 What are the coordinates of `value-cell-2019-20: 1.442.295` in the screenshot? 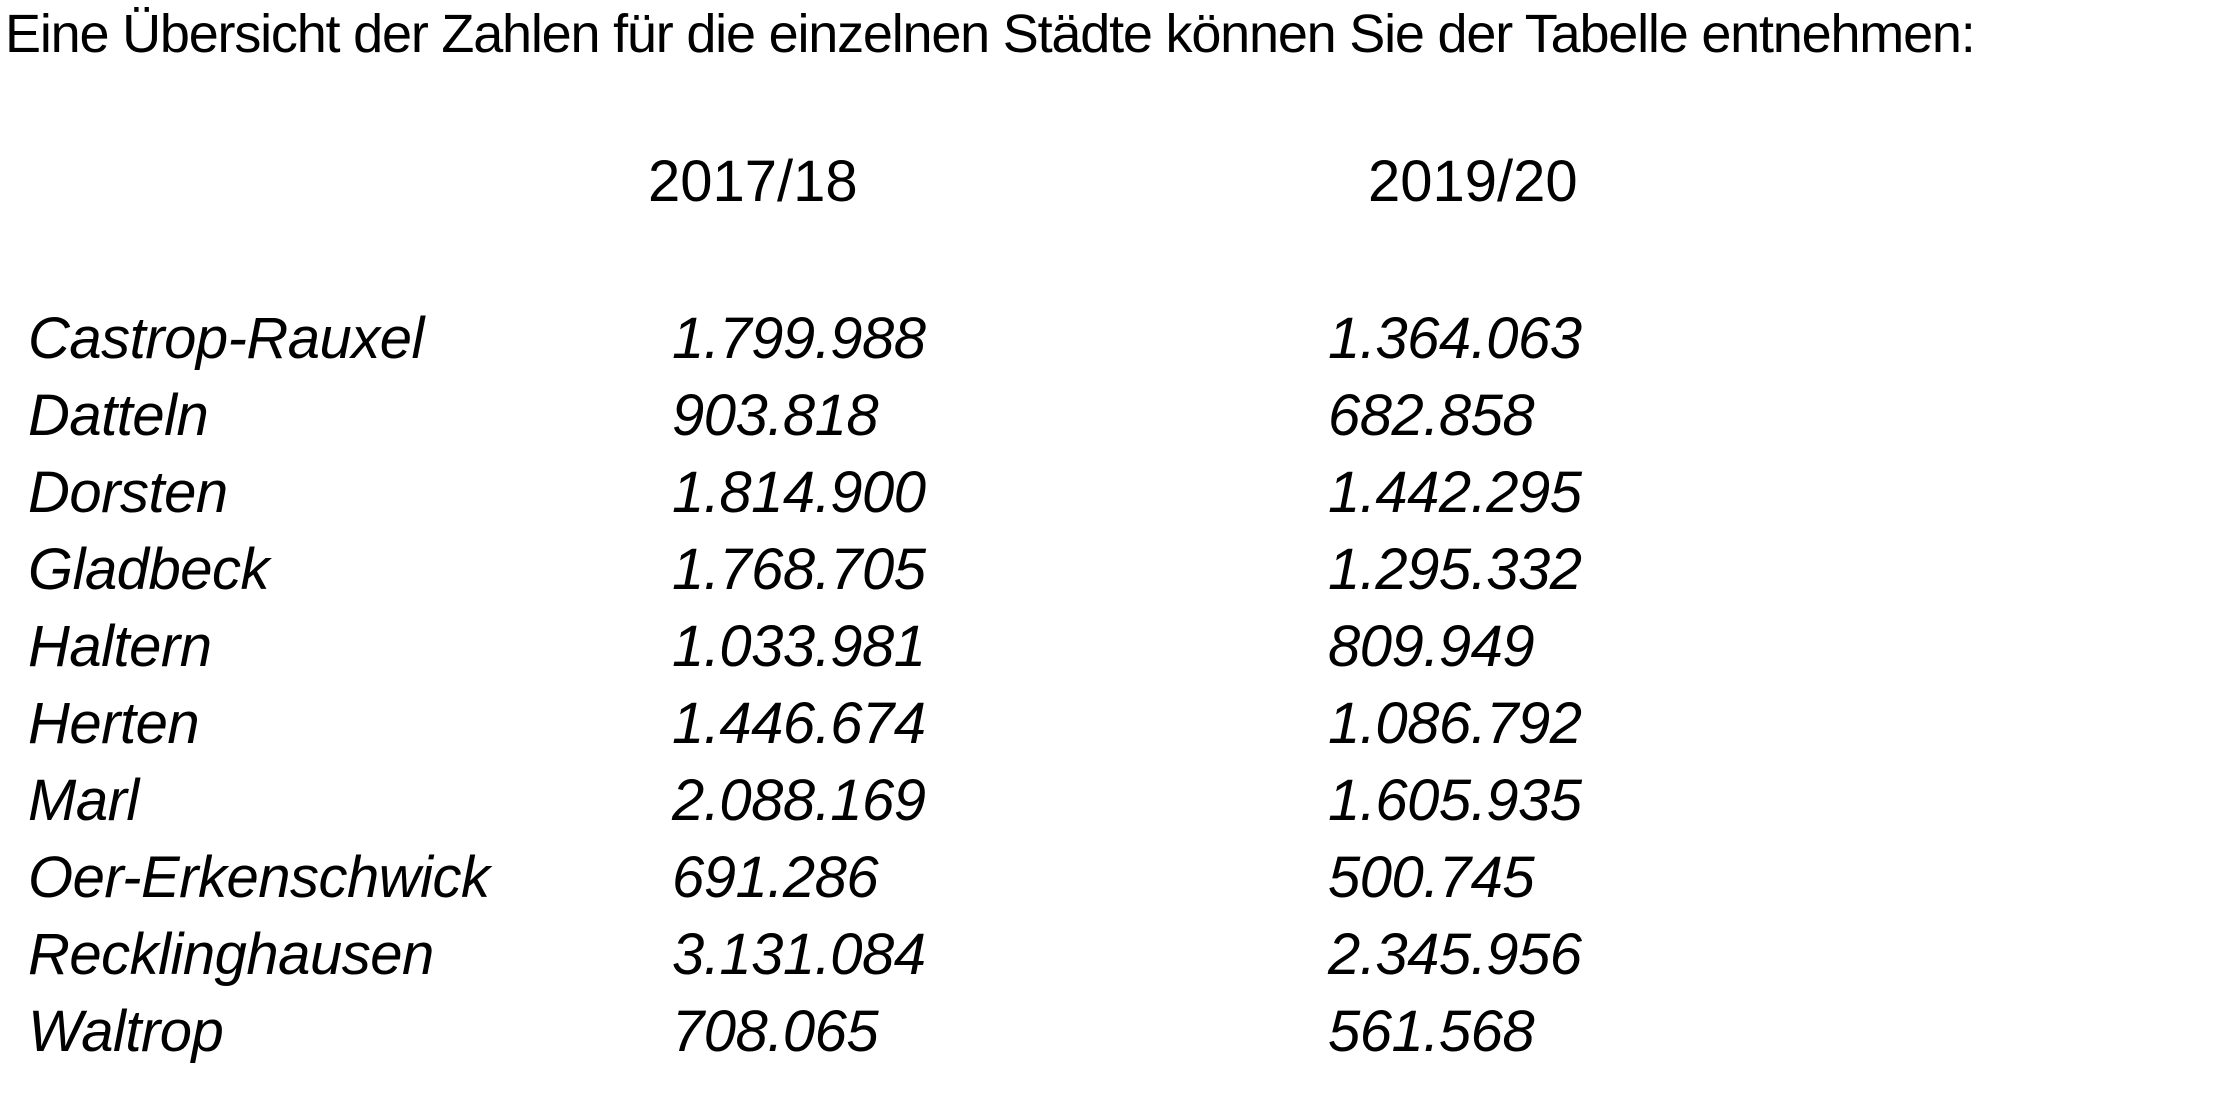 It's located at (1455, 492).